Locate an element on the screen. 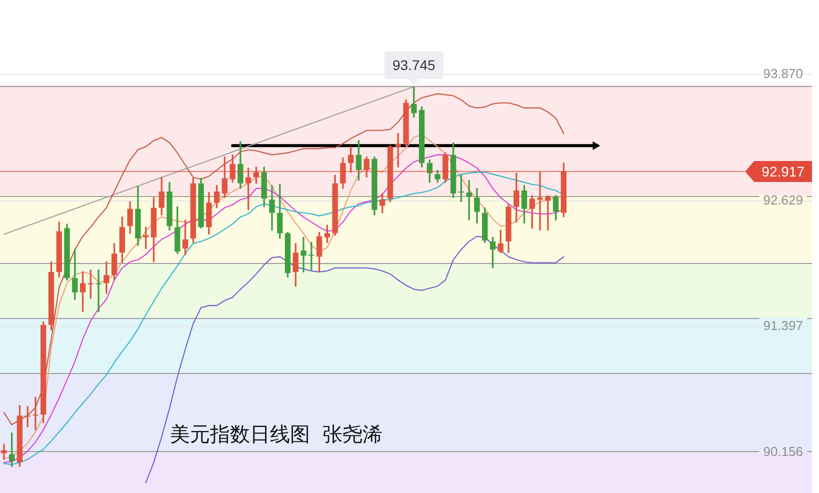 The height and width of the screenshot is (493, 819). y-tick-label: 92.629 is located at coordinates (783, 200).